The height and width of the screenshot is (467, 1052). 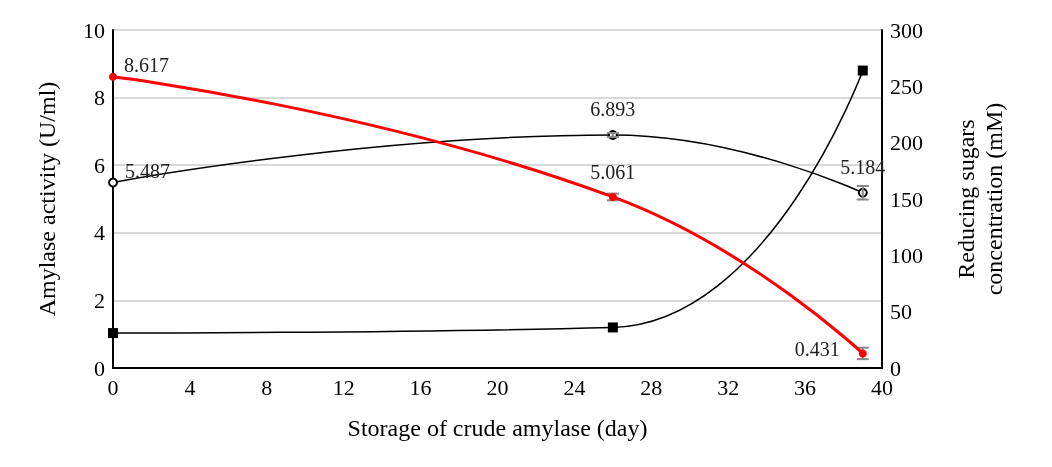 What do you see at coordinates (906, 30) in the screenshot?
I see `y2-tick-label: 300` at bounding box center [906, 30].